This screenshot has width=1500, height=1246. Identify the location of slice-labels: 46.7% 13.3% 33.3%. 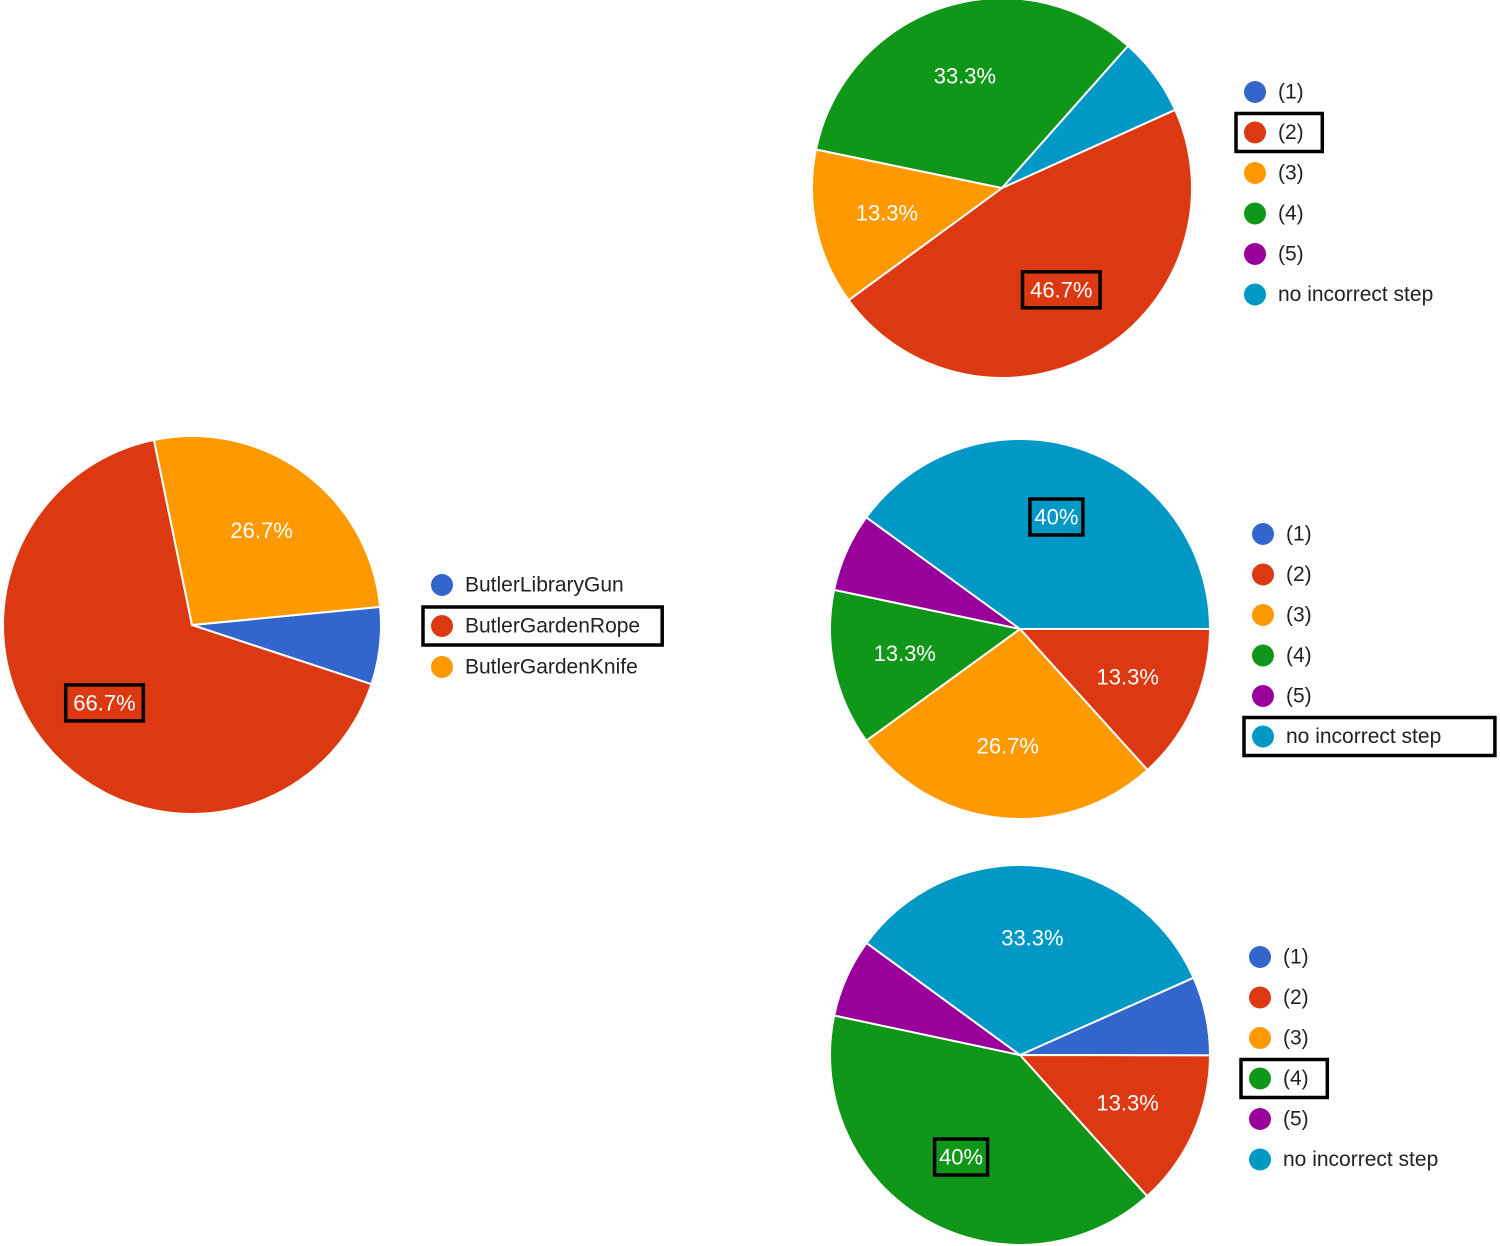
(979, 187).